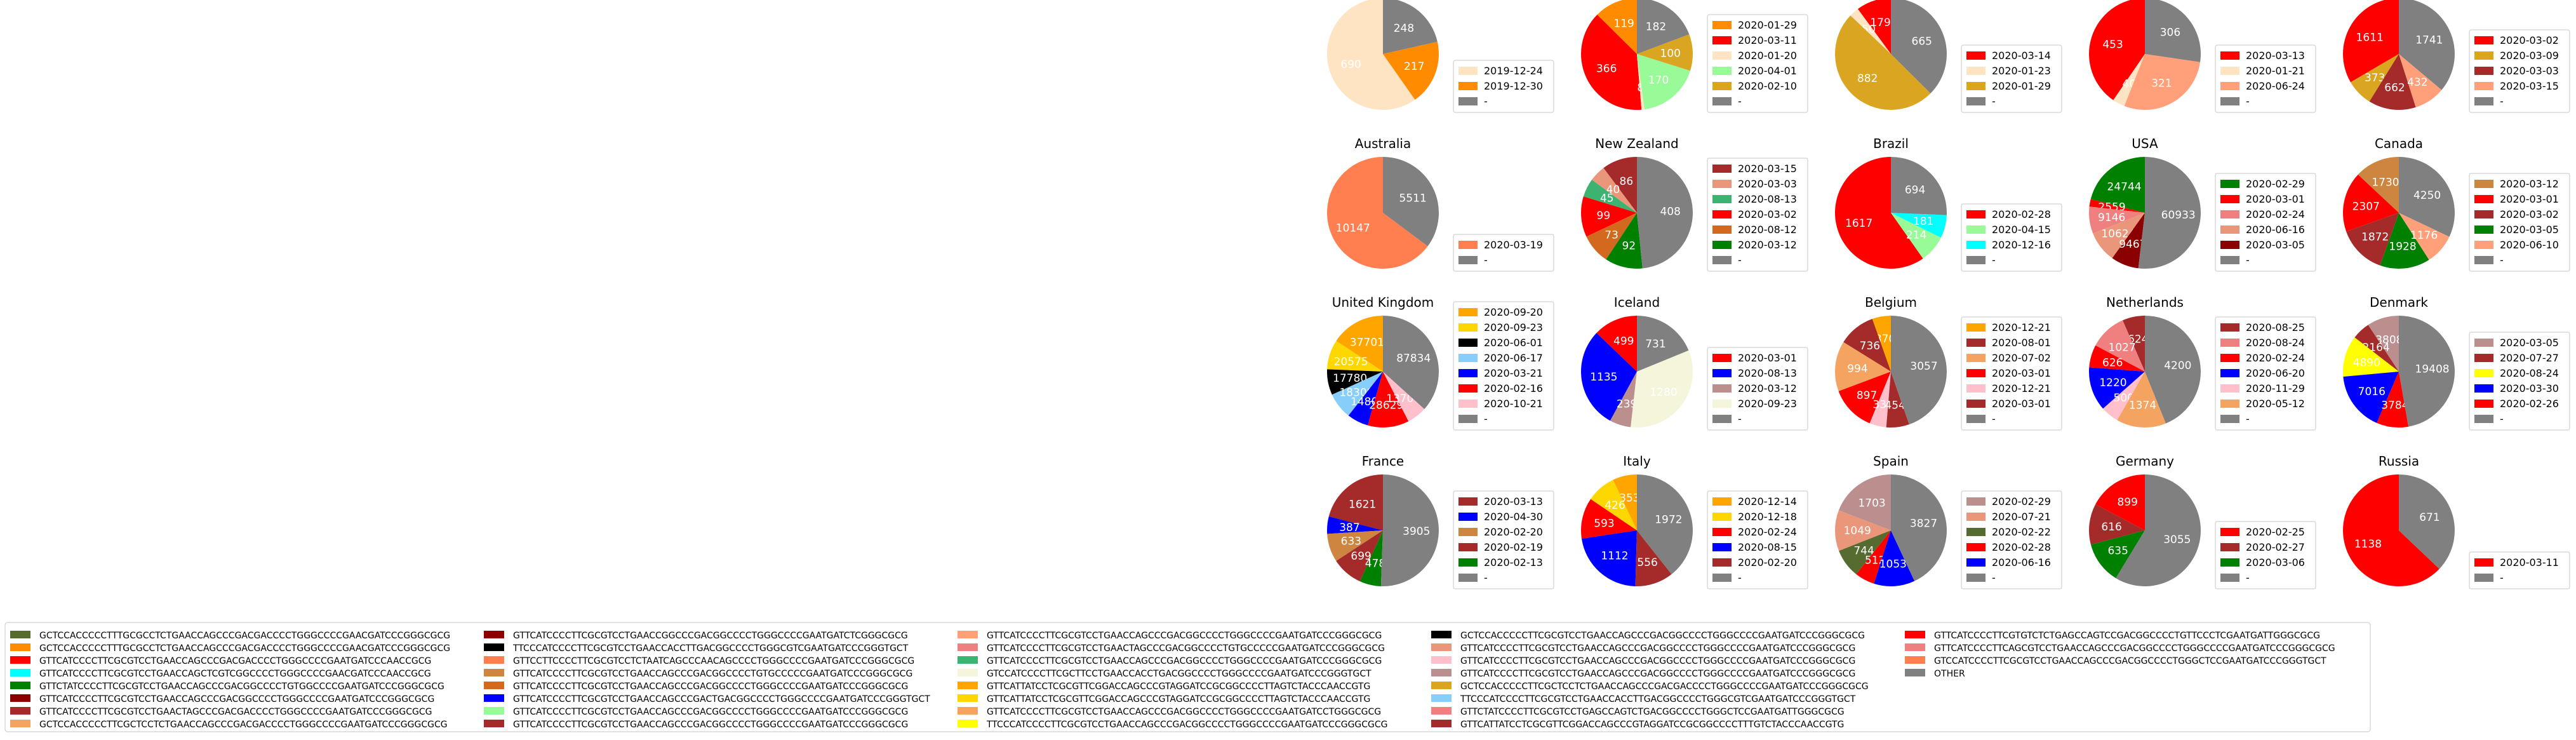 The image size is (2576, 740). Describe the element at coordinates (1893, 564) in the screenshot. I see `slice-value-label: 1053` at that location.